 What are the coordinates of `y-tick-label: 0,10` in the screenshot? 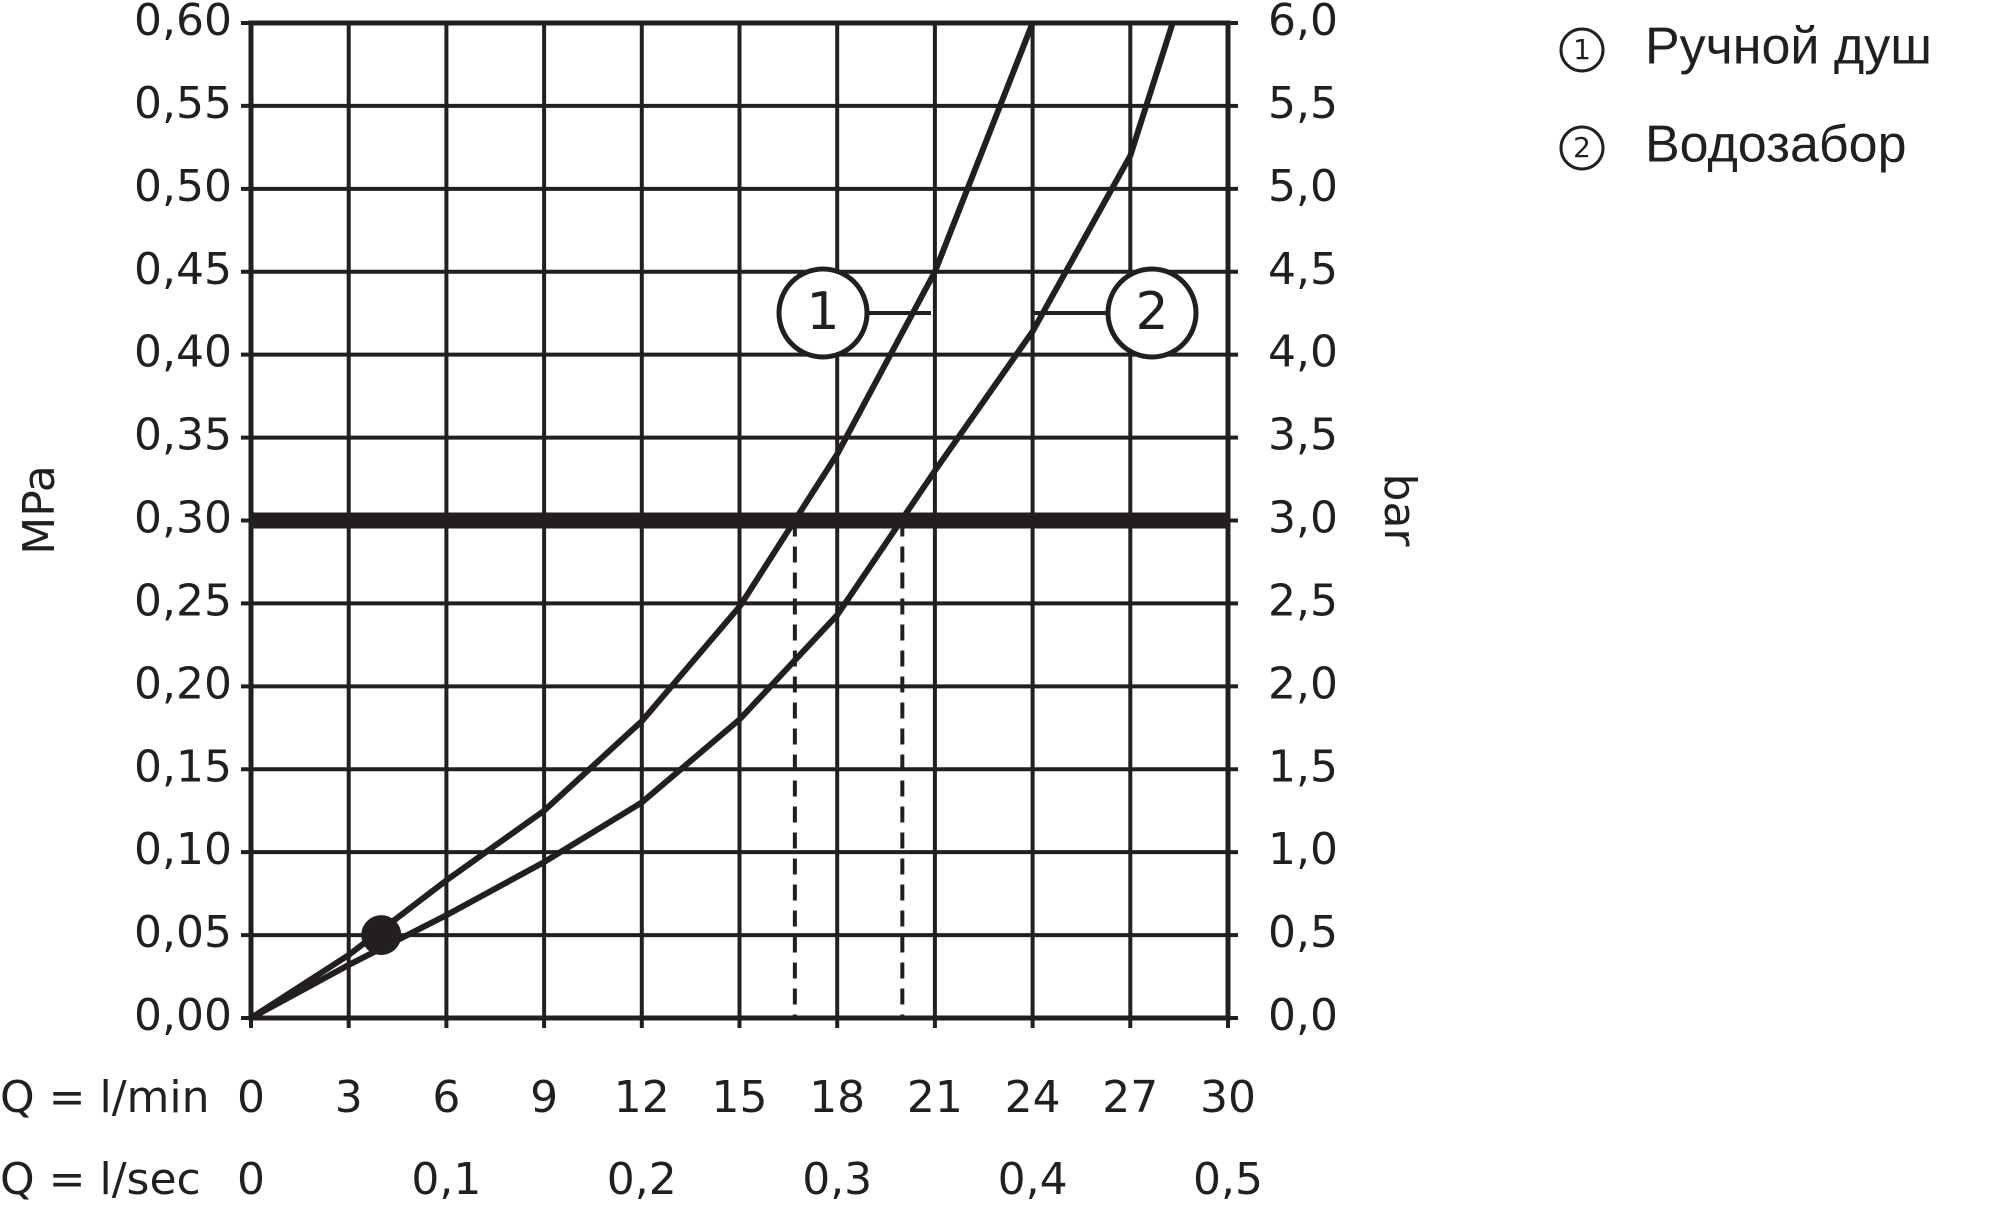 It's located at (183, 849).